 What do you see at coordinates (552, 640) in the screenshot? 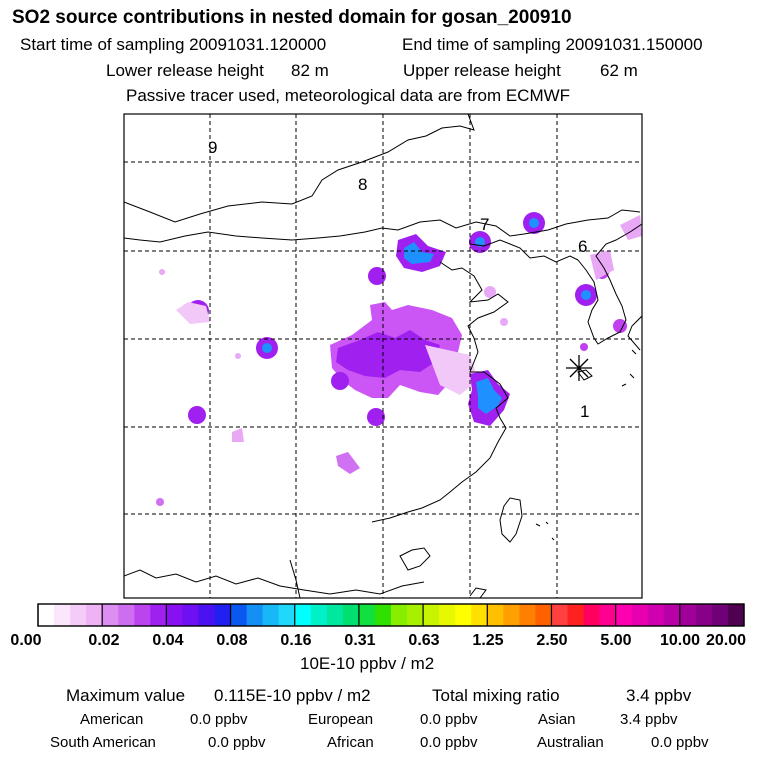
I see `colorbar-tick: 2.50` at bounding box center [552, 640].